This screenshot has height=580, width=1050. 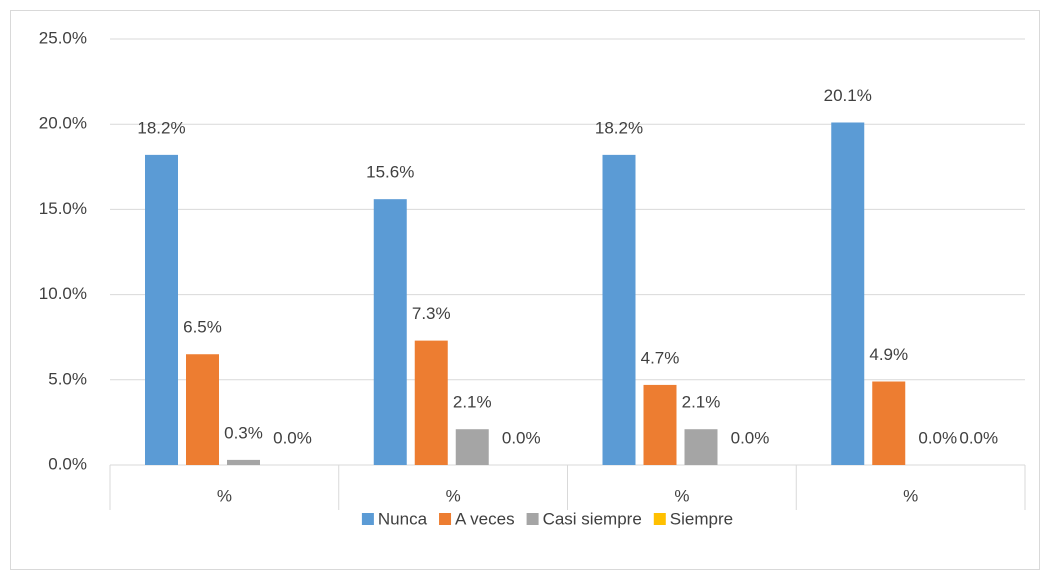 I want to click on legend-label: A veces, so click(x=485, y=518).